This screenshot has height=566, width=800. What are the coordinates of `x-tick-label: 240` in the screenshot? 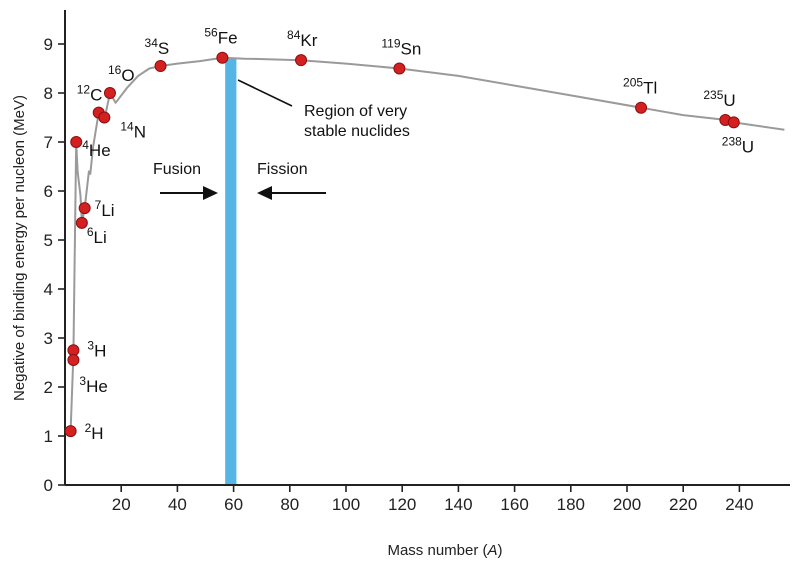 It's located at (739, 504).